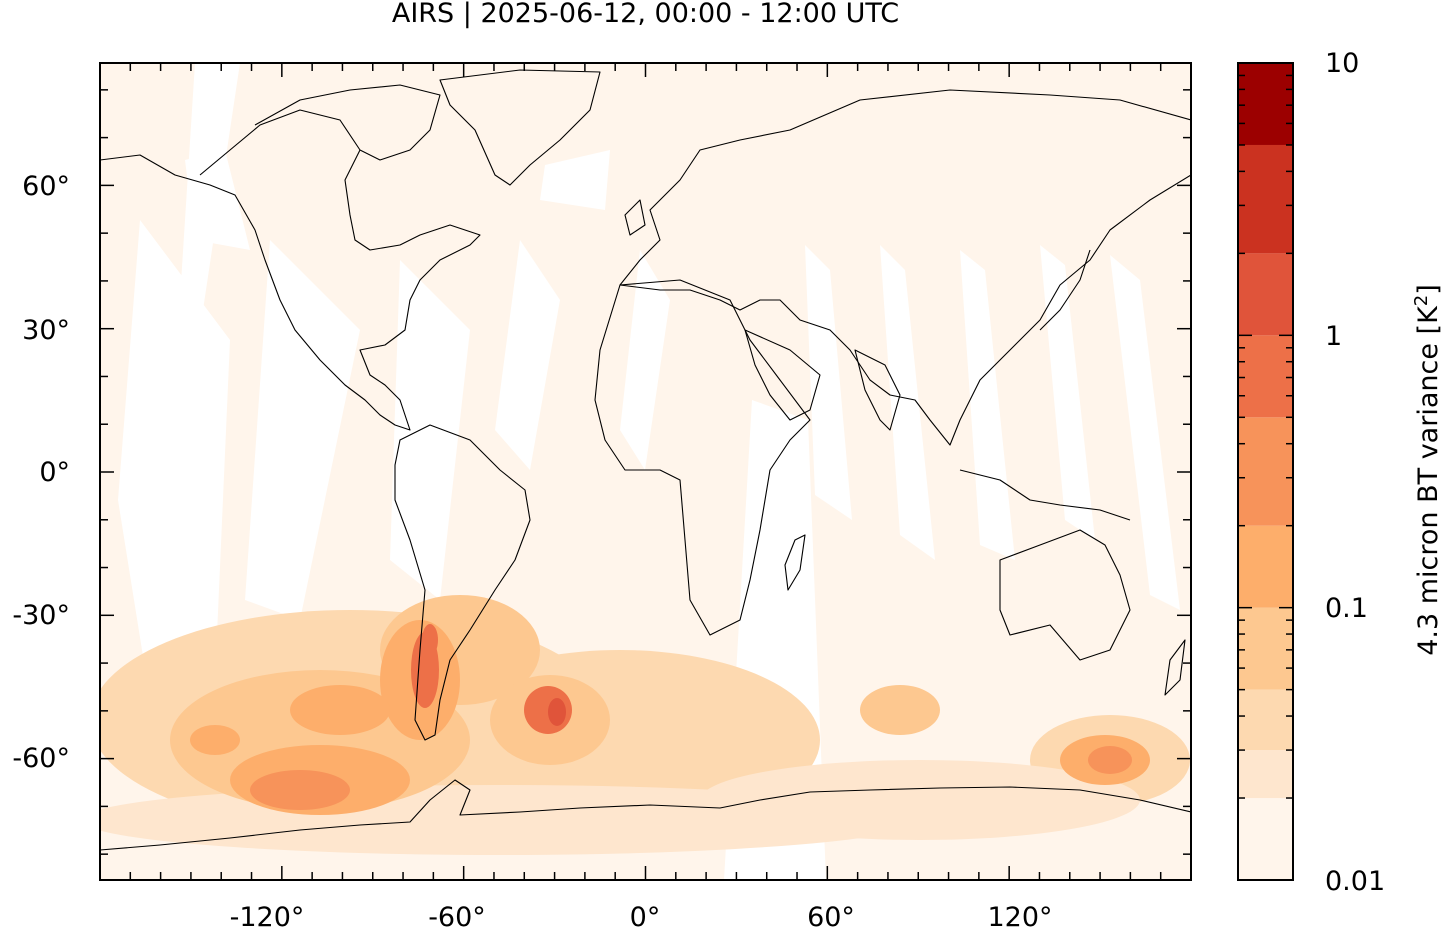  Describe the element at coordinates (831, 916) in the screenshot. I see `x-tick-label: 60°` at that location.